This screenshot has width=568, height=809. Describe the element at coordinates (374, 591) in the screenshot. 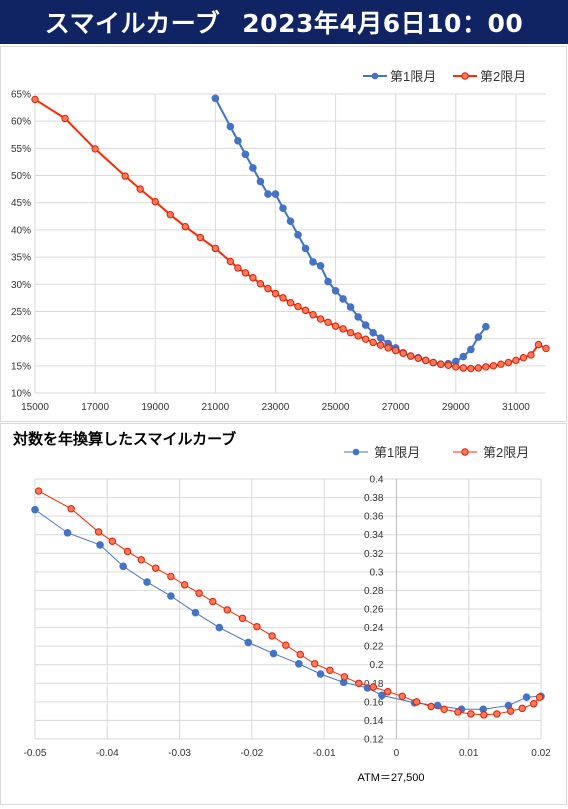

I see `y-tick-label: 0.28` at that location.